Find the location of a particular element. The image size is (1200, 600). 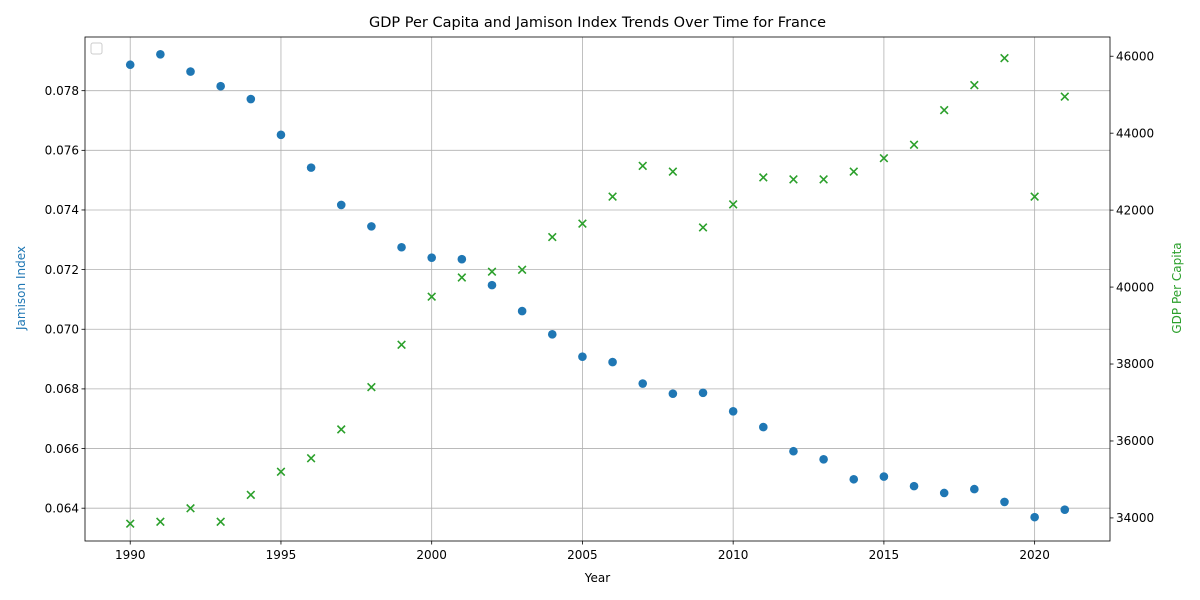

left-y-tick-label: 0.076 is located at coordinates (62, 151).